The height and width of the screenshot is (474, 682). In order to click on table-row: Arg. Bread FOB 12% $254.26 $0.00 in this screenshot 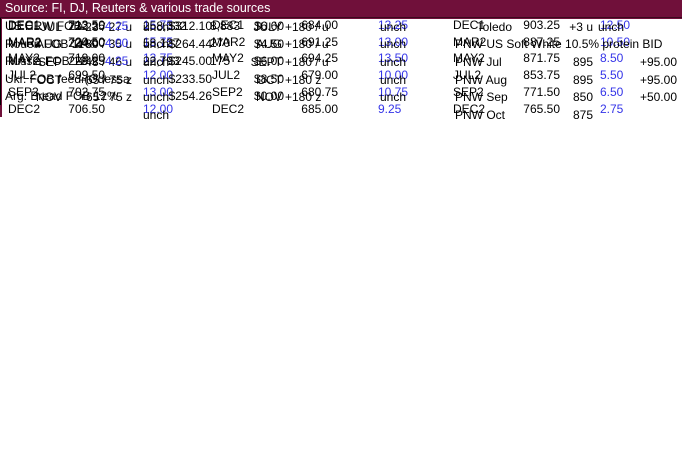, I will do `click(154, 97)`.